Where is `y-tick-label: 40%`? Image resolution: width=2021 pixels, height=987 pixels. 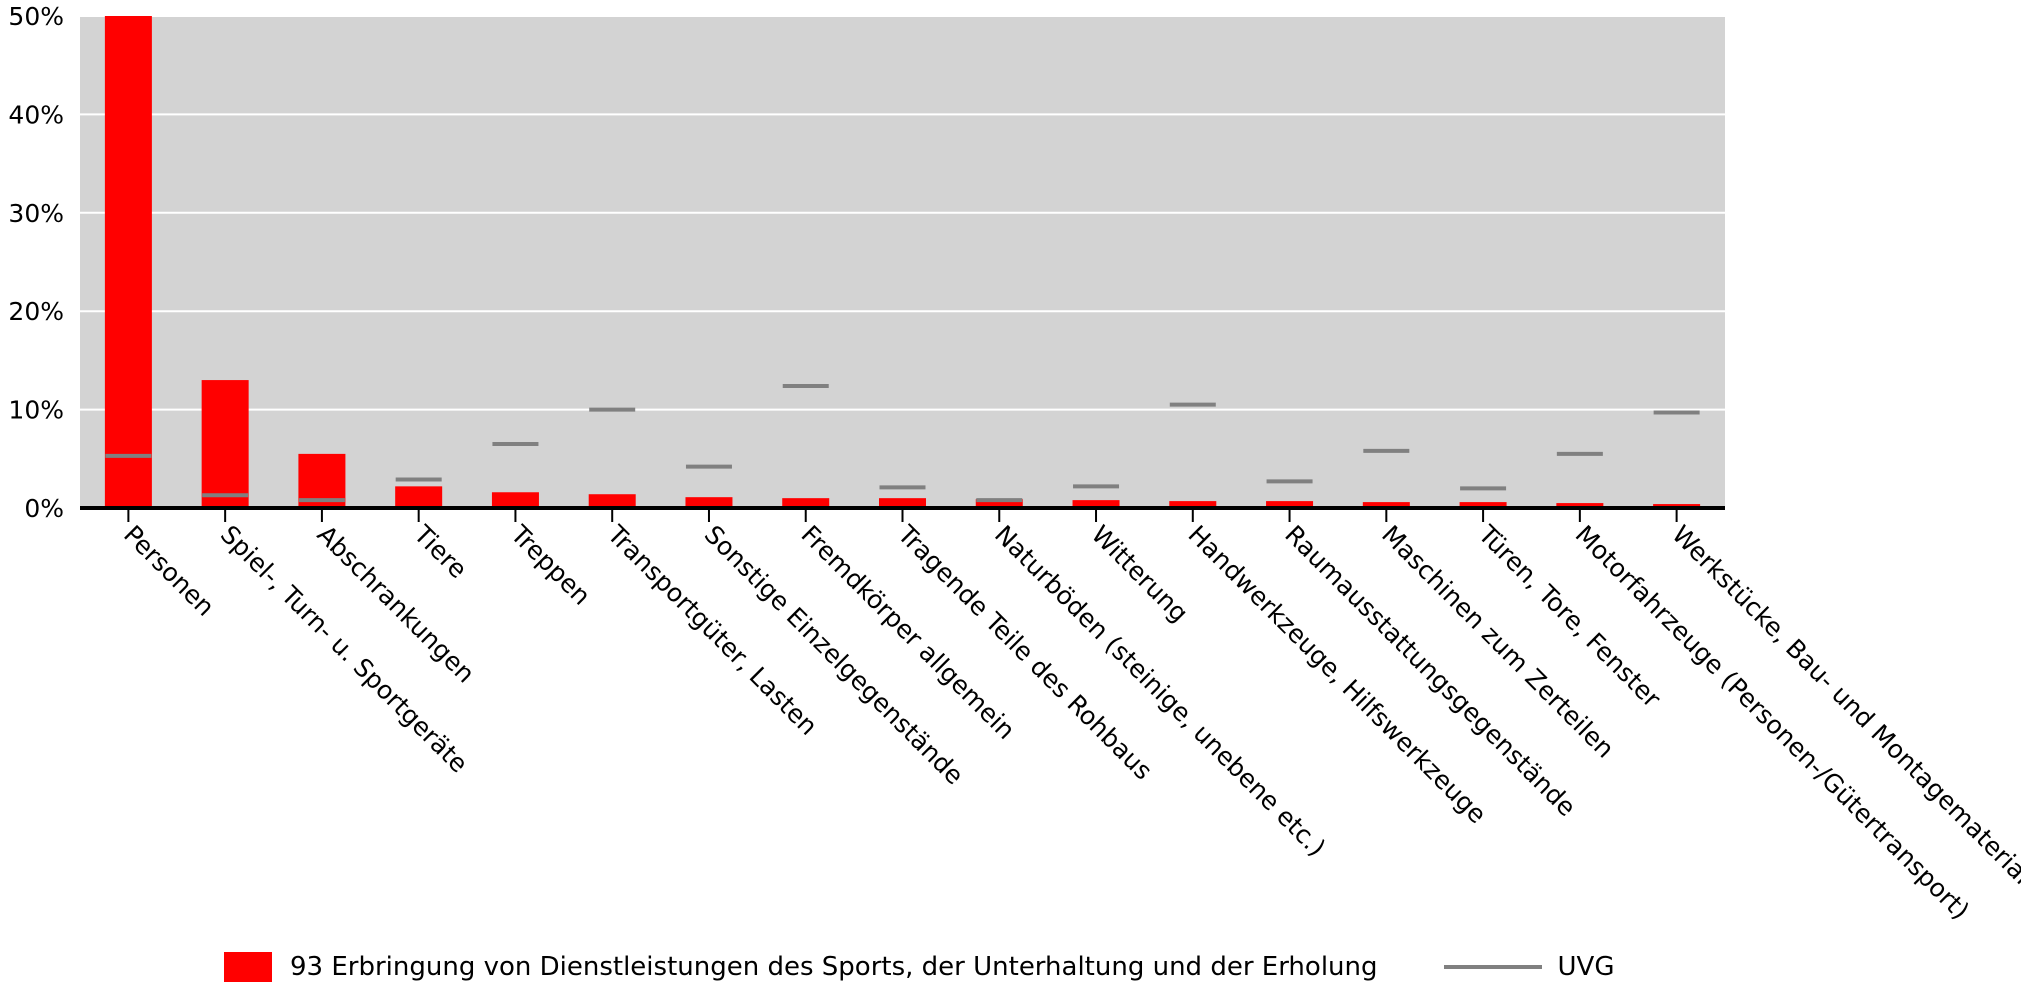 y-tick-label: 40% is located at coordinates (36, 114).